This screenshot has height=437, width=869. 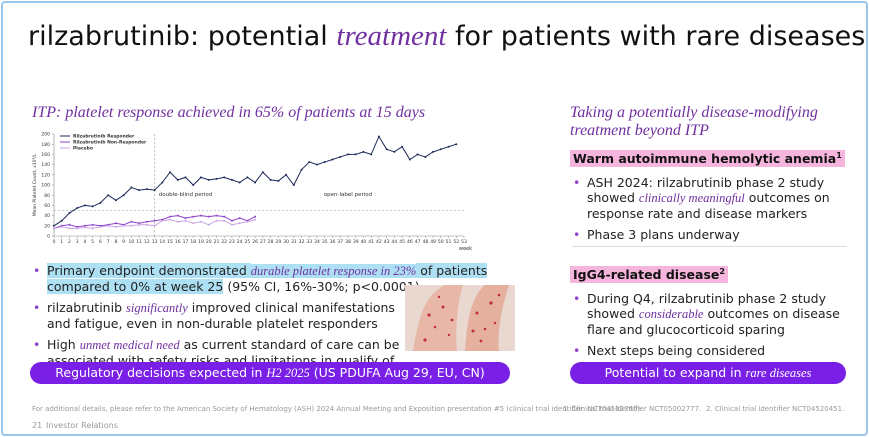 I want to click on section-title: Warm autoimmune hemolytic anemia1, so click(x=707, y=158).